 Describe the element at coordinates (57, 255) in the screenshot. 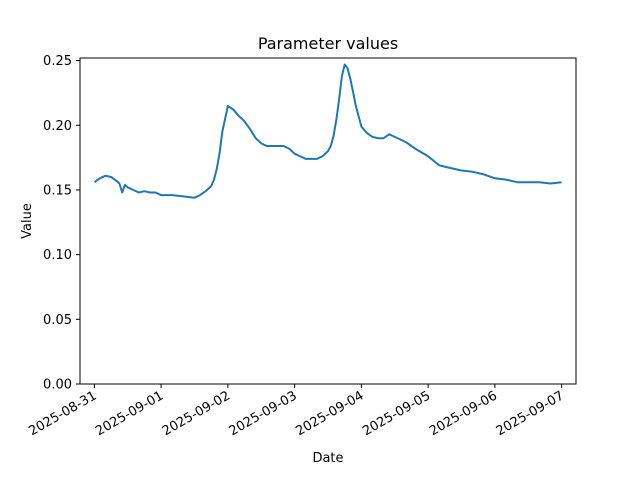

I see `y-tick-label: 0.10` at that location.